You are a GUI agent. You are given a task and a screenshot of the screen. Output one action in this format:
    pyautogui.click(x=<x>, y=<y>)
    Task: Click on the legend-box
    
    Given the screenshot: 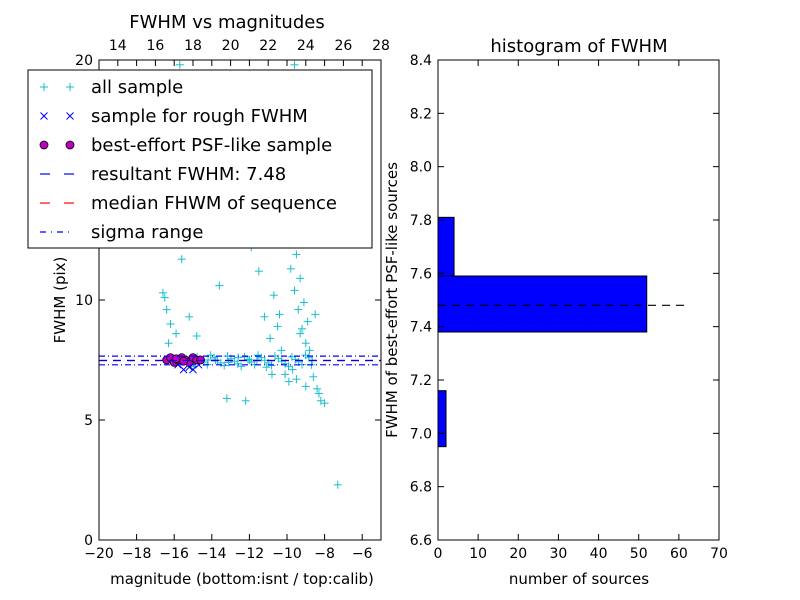 What is the action you would take?
    pyautogui.click(x=200, y=159)
    